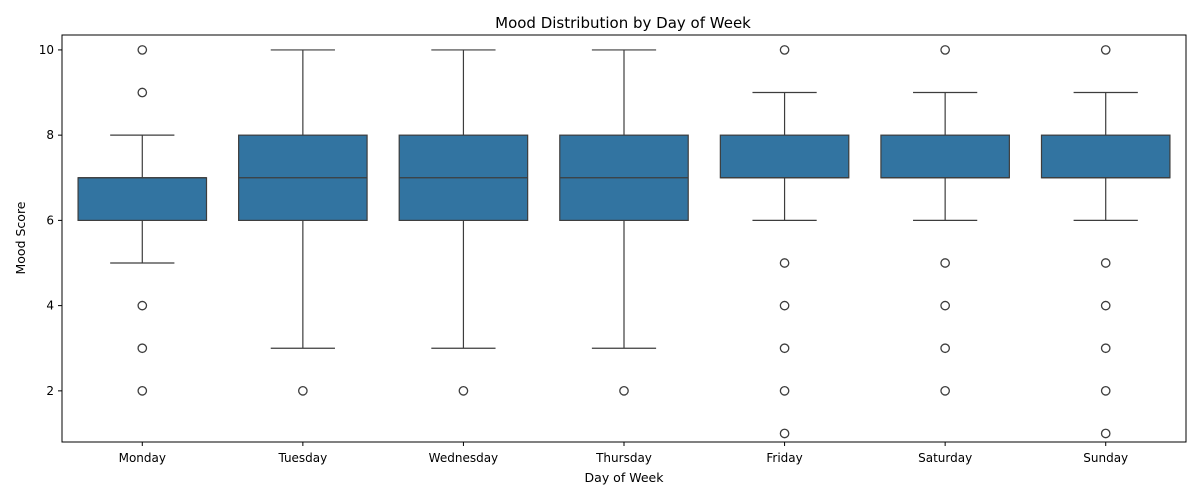 The height and width of the screenshot is (500, 1200). I want to click on x-tick-label: Friday, so click(784, 458).